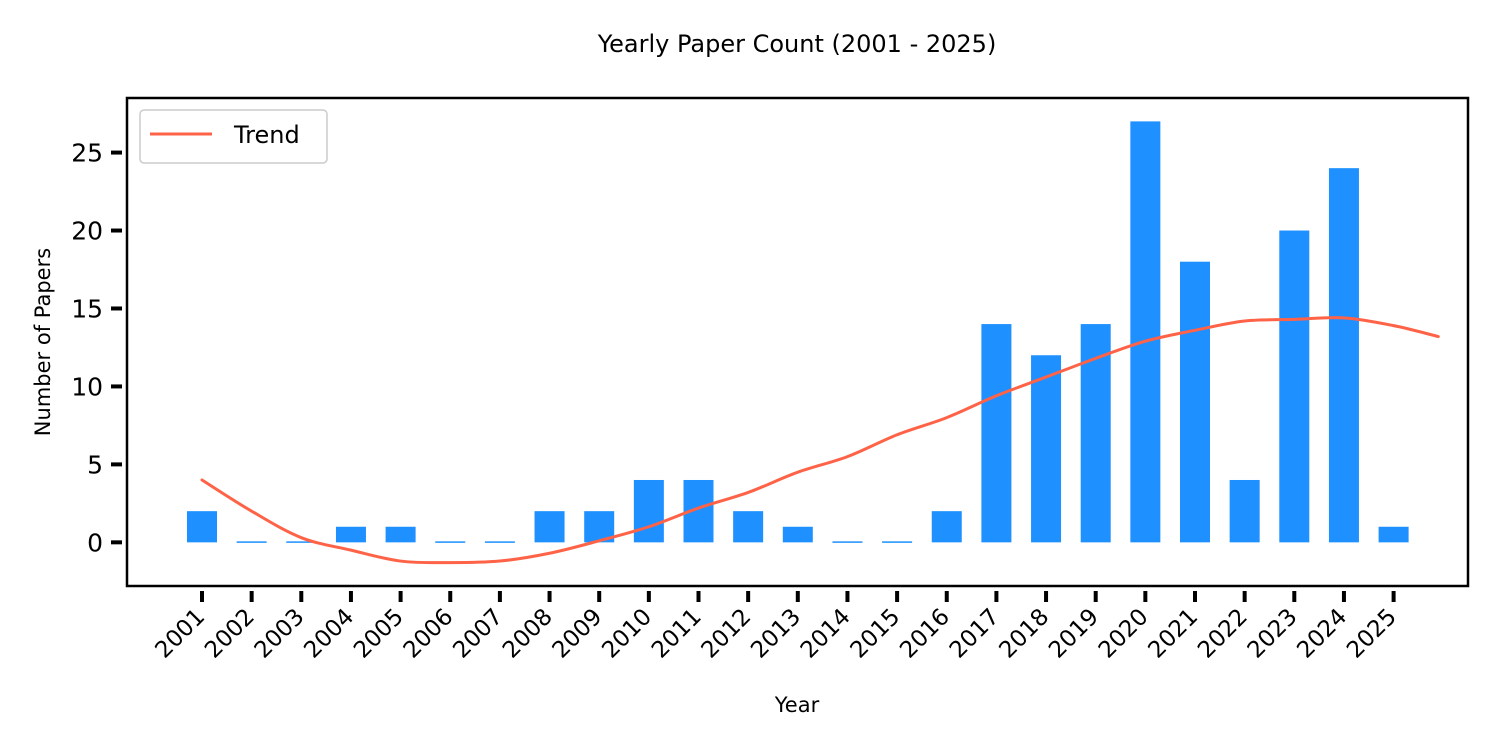  What do you see at coordinates (1223, 634) in the screenshot?
I see `x-tick-label-2022: 2022` at bounding box center [1223, 634].